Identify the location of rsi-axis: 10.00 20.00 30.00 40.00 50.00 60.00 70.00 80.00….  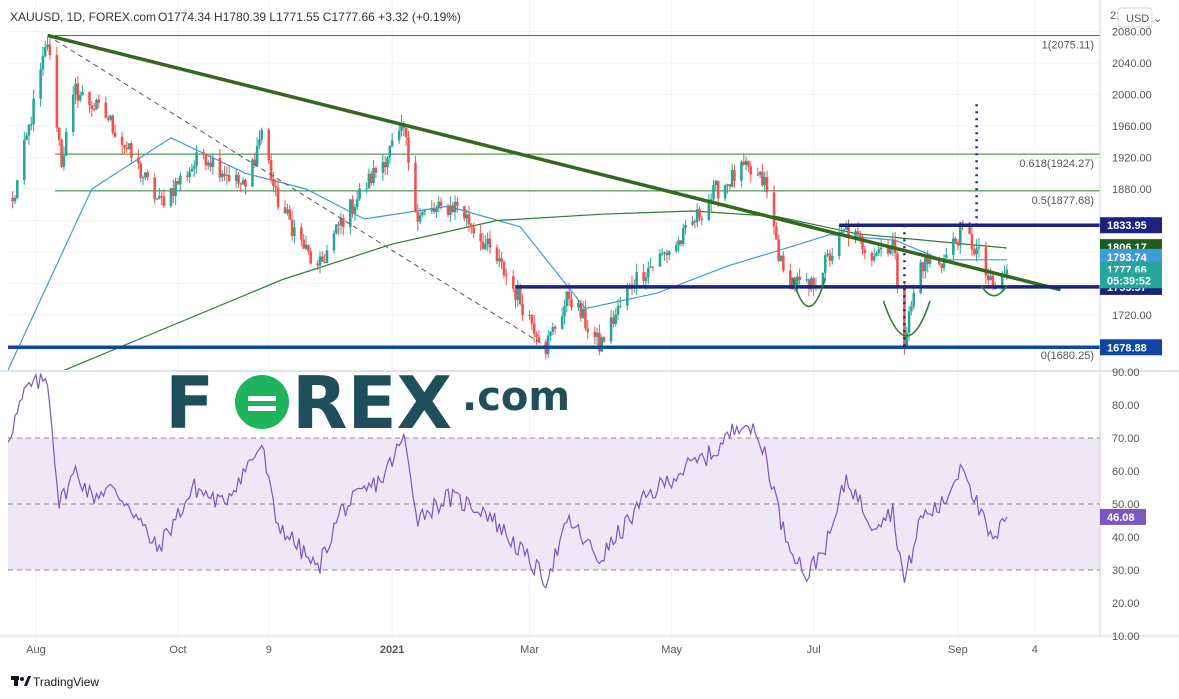
(1126, 505).